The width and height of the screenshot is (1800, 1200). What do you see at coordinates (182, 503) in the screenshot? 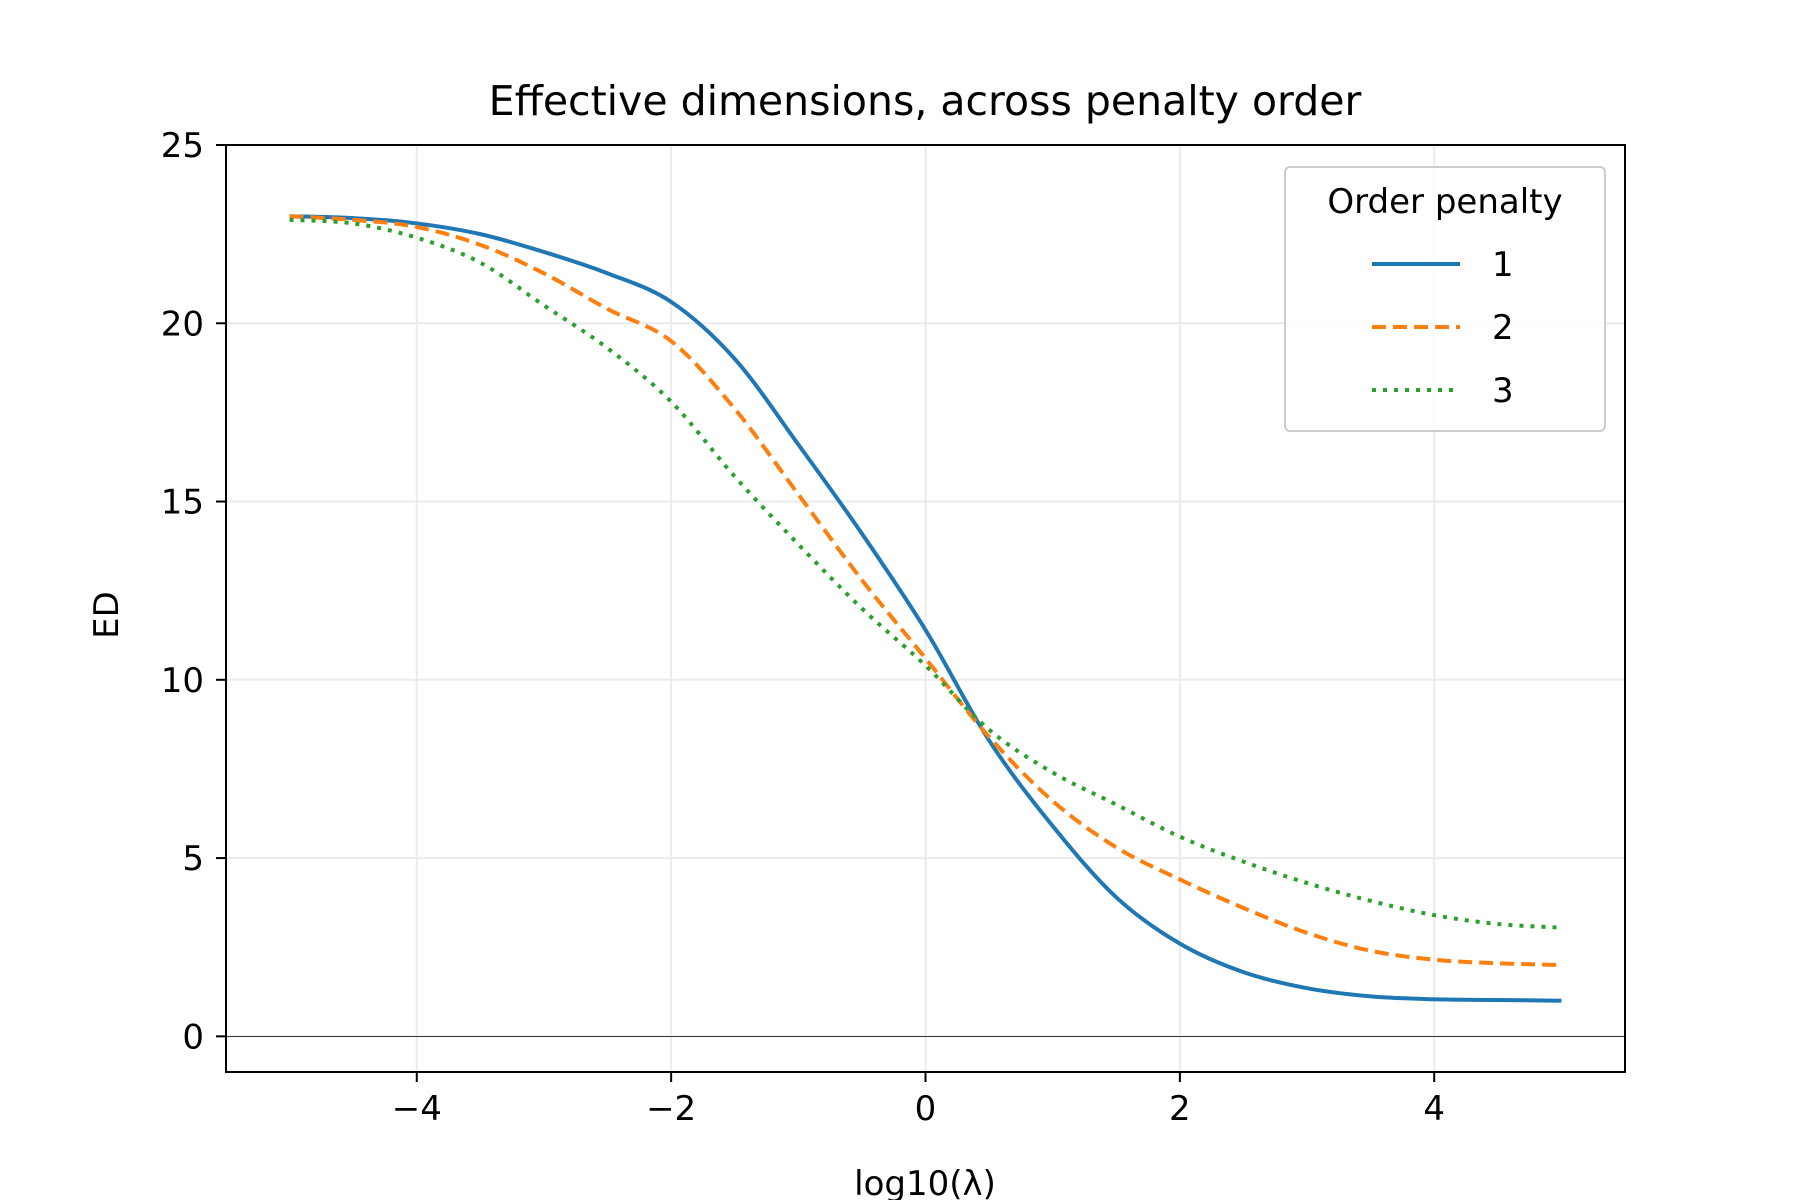
I see `y-tick-label: 15` at bounding box center [182, 503].